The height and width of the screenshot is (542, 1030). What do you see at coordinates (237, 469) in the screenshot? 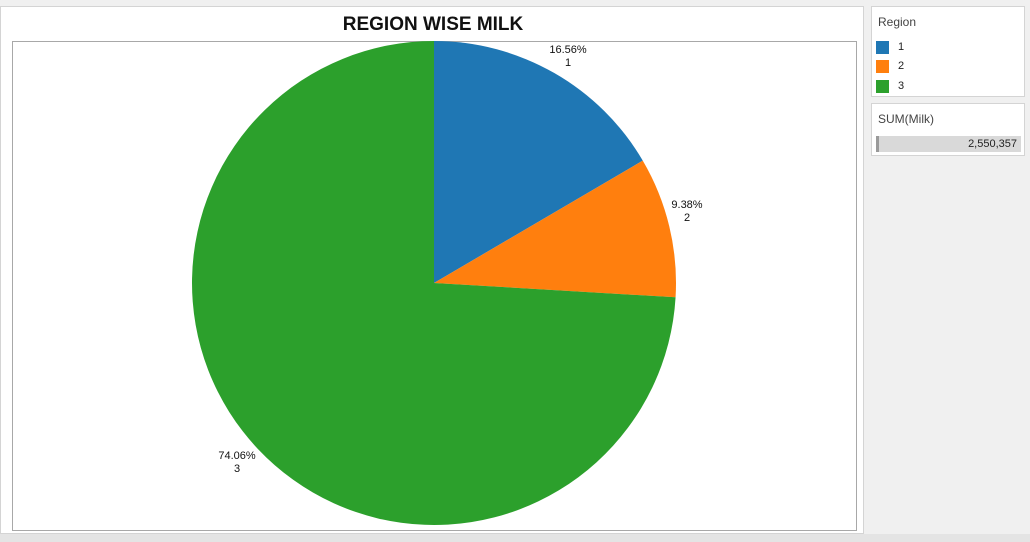
I see `slice-region-label: 3` at bounding box center [237, 469].